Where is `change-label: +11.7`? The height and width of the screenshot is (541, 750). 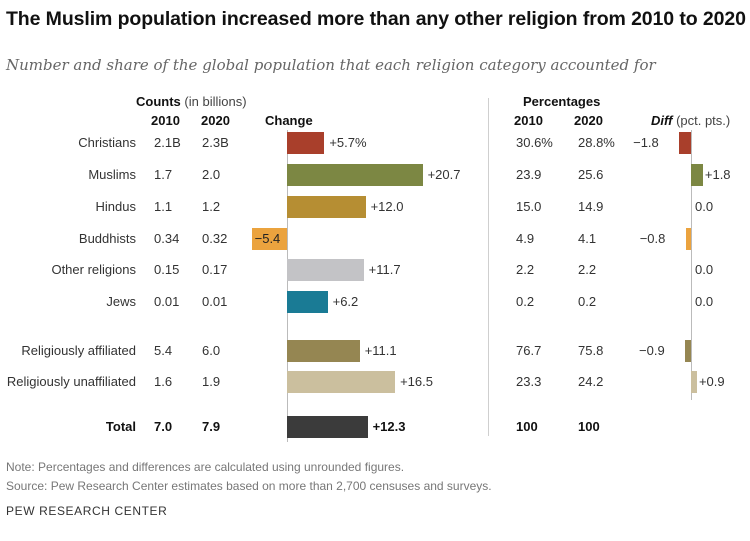 change-label: +11.7 is located at coordinates (384, 269).